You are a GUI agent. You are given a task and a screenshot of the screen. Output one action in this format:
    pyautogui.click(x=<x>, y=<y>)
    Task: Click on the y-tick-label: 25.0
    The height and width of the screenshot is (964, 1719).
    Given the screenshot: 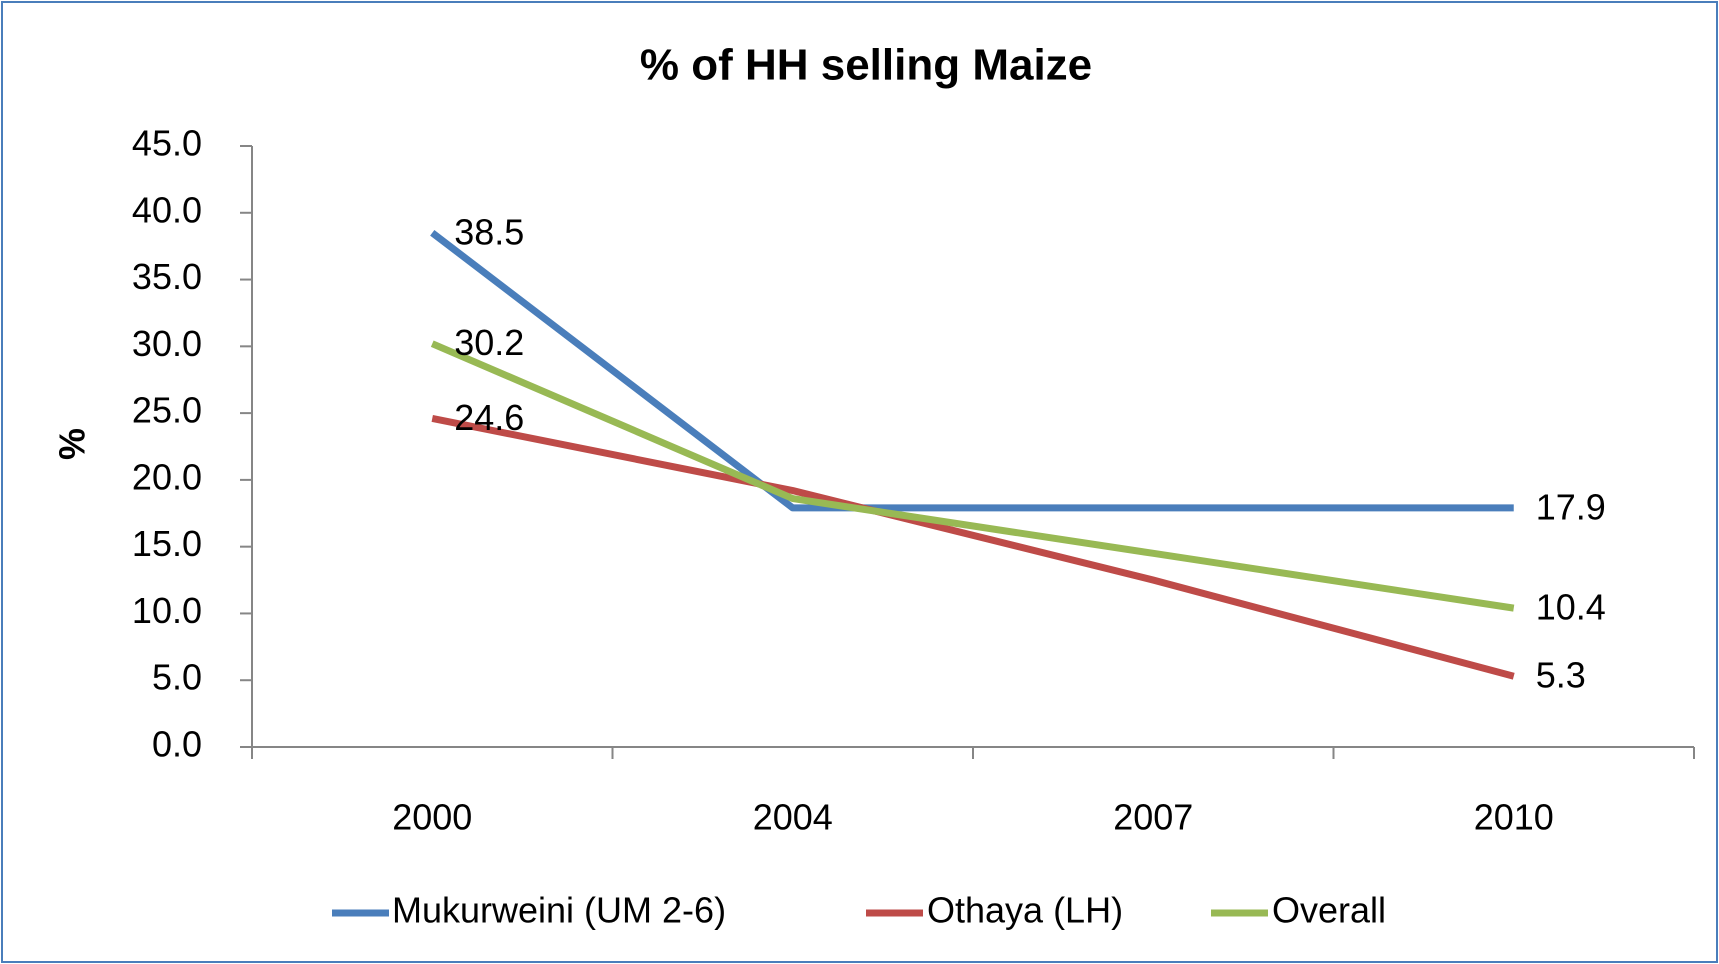 What is the action you would take?
    pyautogui.click(x=167, y=410)
    